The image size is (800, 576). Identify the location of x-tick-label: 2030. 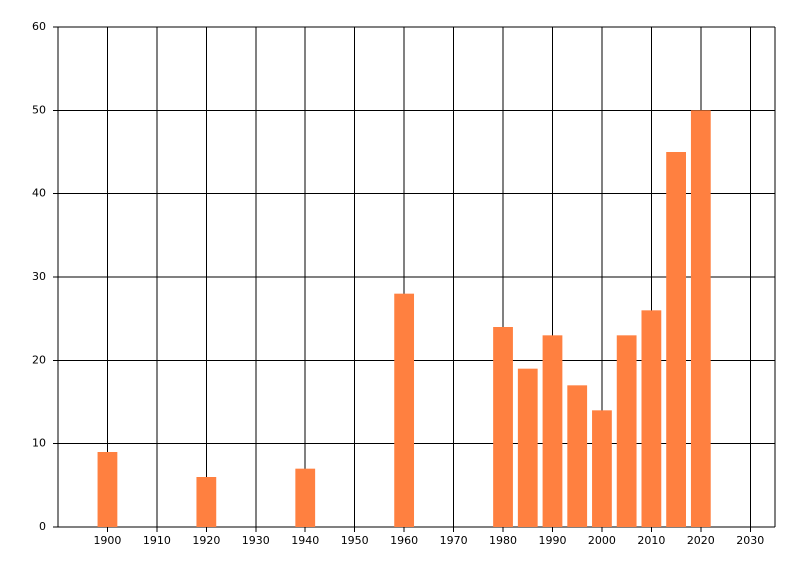
(750, 540).